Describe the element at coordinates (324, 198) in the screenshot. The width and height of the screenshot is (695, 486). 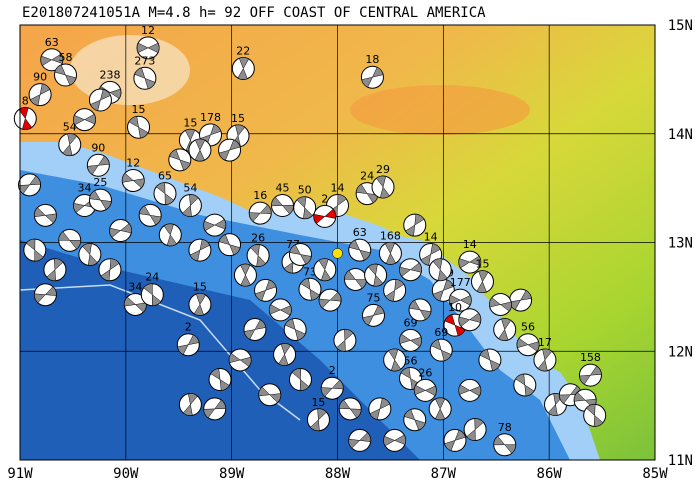
I see `depth-label: 2` at that location.